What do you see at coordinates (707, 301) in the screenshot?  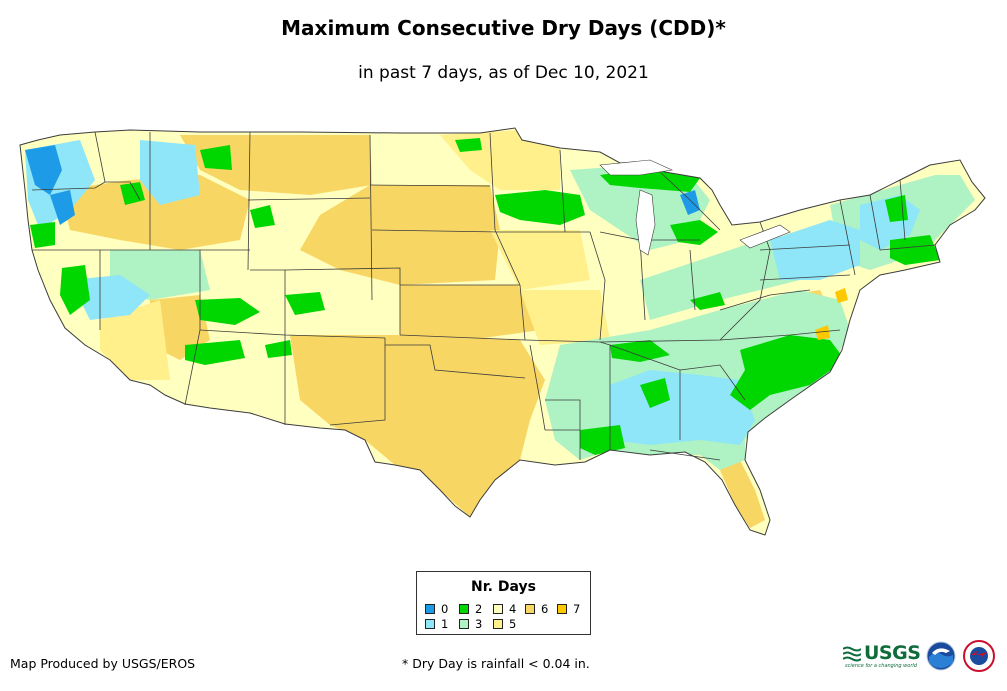 I see `region-2-kentucky` at bounding box center [707, 301].